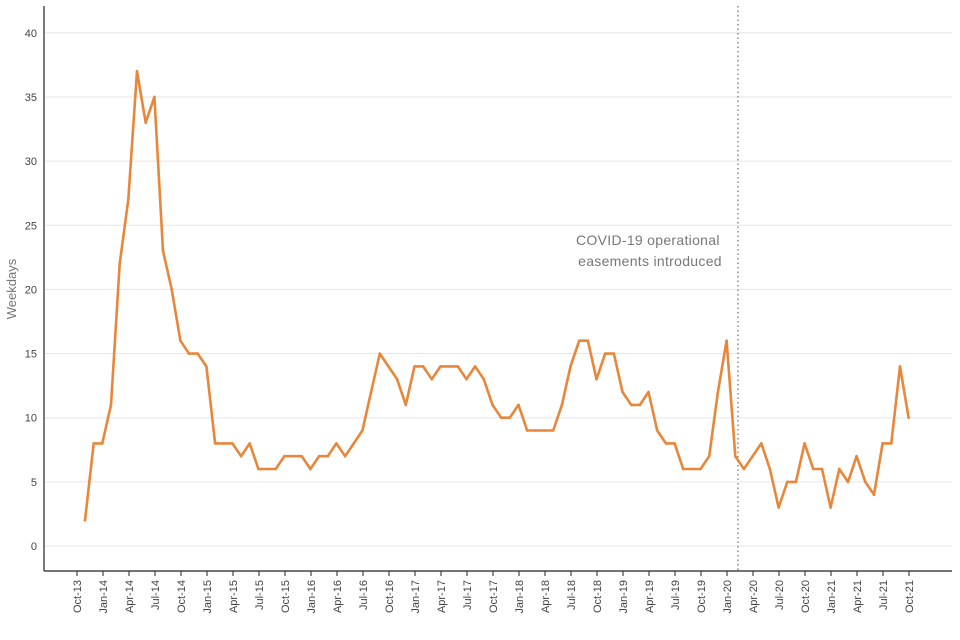 The width and height of the screenshot is (960, 640). Describe the element at coordinates (31, 162) in the screenshot. I see `y-tick-label: 30` at that location.